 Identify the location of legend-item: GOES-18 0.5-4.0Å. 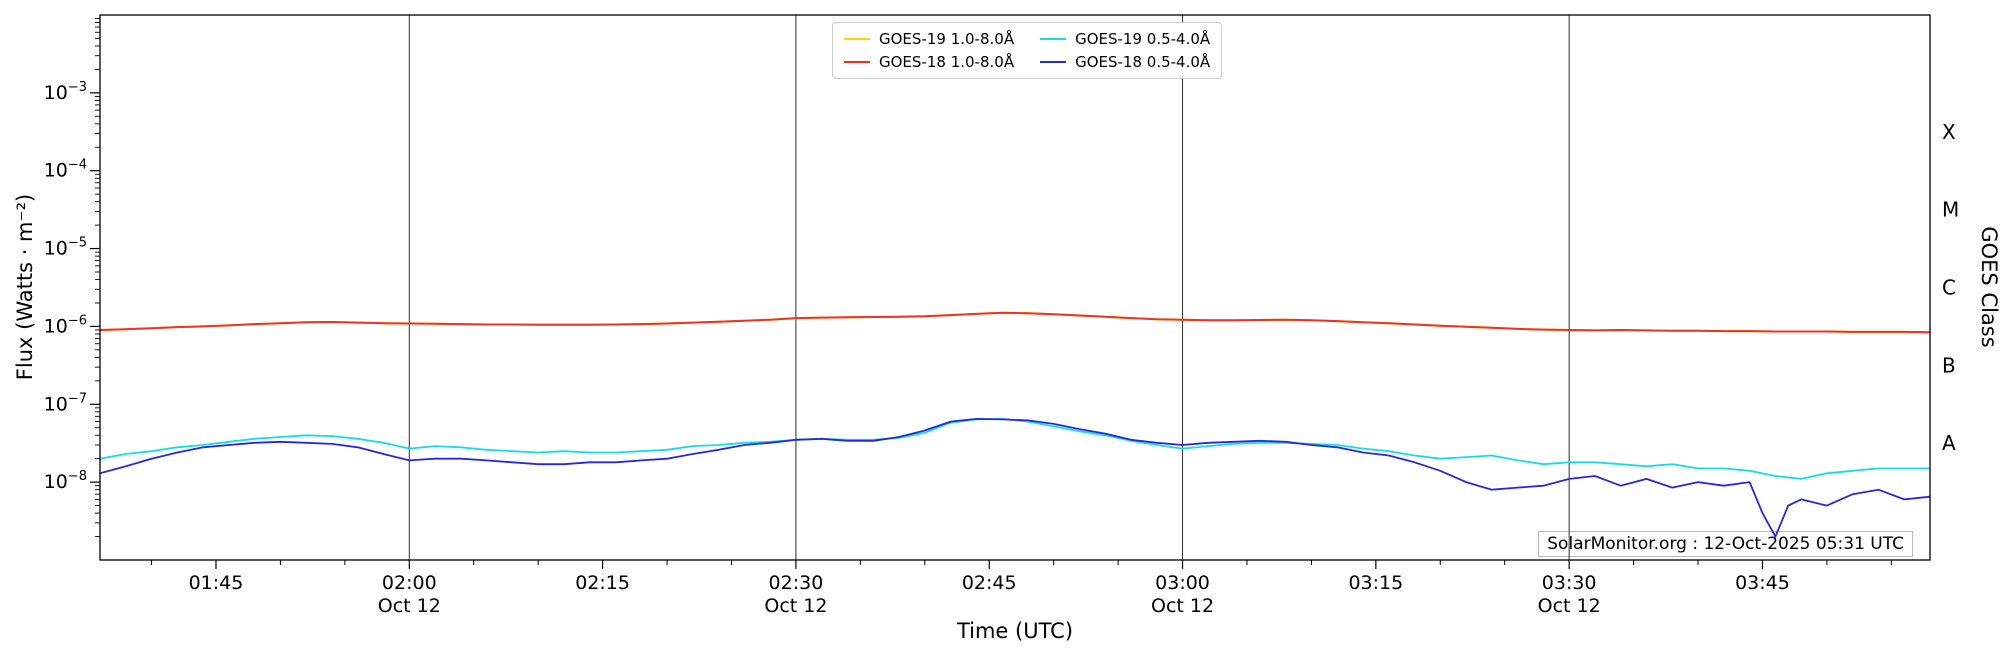
(1125, 62).